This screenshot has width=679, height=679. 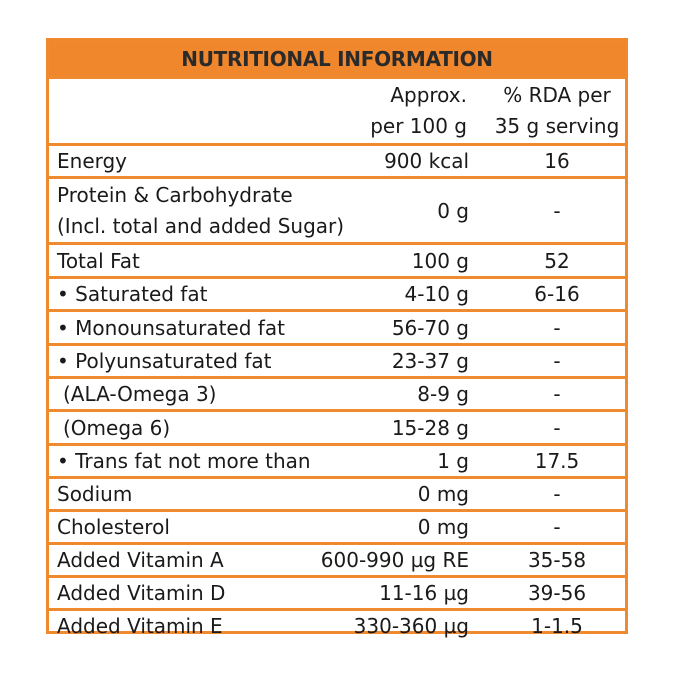 What do you see at coordinates (337, 426) in the screenshot?
I see `table-row: (Omega 6) 15-28 g -` at bounding box center [337, 426].